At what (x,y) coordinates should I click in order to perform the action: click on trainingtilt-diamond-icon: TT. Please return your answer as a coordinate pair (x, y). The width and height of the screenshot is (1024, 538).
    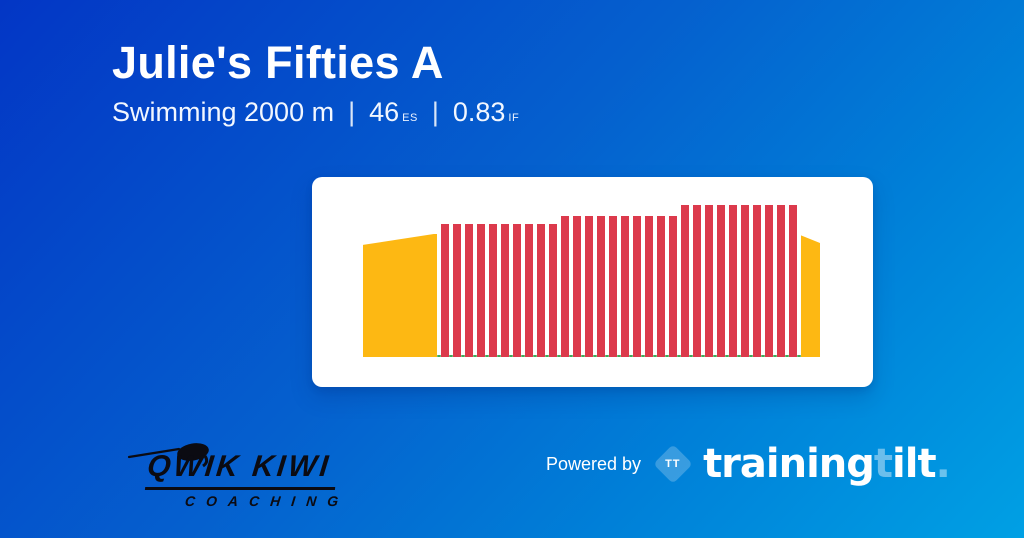
    Looking at the image, I should click on (673, 464).